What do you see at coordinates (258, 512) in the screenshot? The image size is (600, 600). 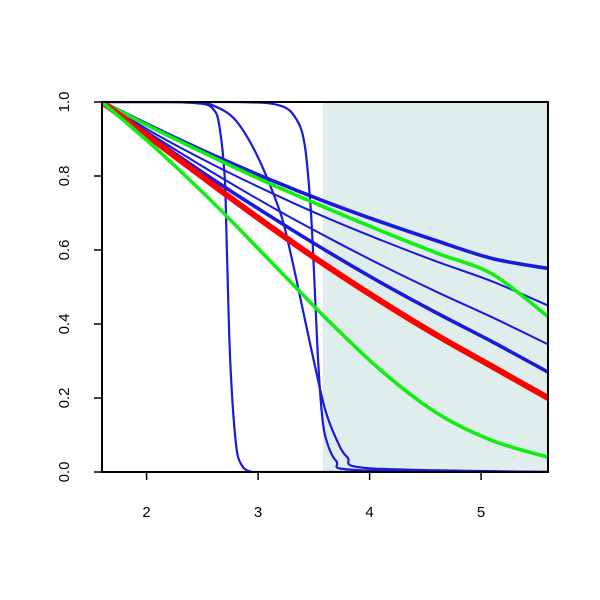 I see `x-tick-label: 3` at bounding box center [258, 512].